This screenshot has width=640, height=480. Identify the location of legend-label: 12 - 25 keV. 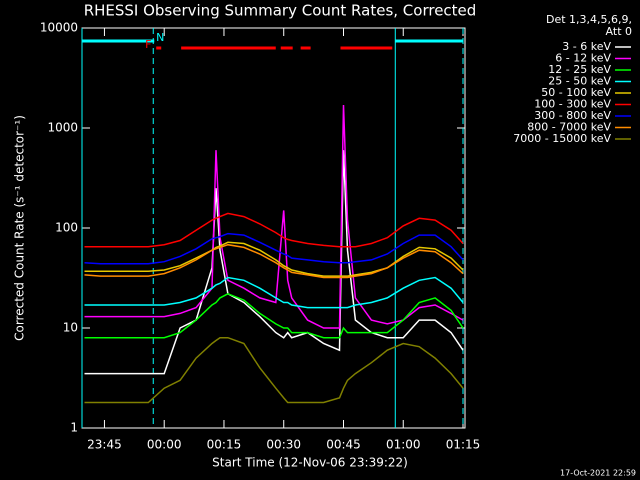
(579, 69).